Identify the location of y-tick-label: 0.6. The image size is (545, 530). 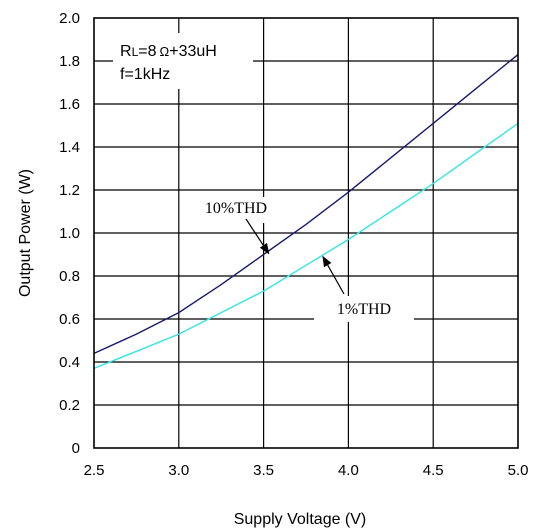
(69, 319).